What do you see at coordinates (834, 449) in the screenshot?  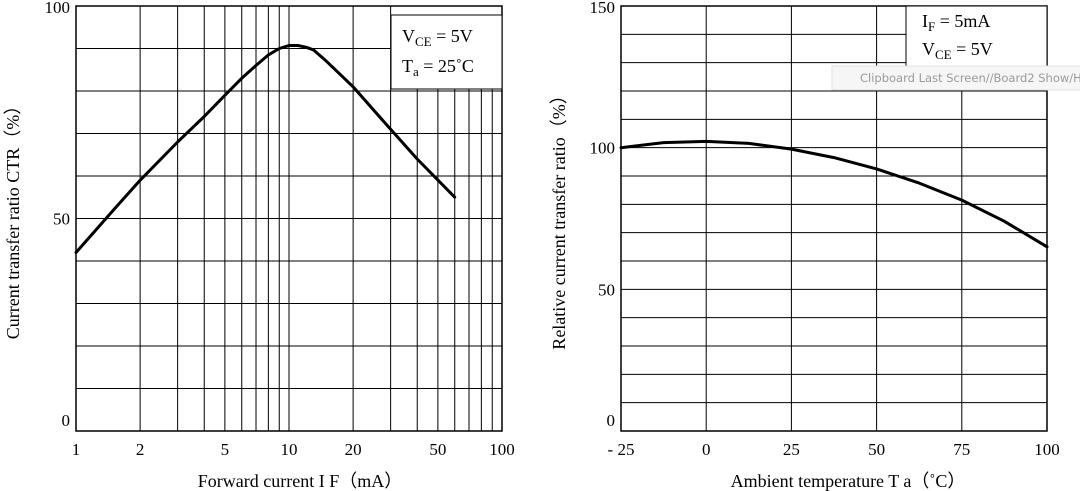 I see `right-x-tick-labels: - 25 0 25 50 75 100` at bounding box center [834, 449].